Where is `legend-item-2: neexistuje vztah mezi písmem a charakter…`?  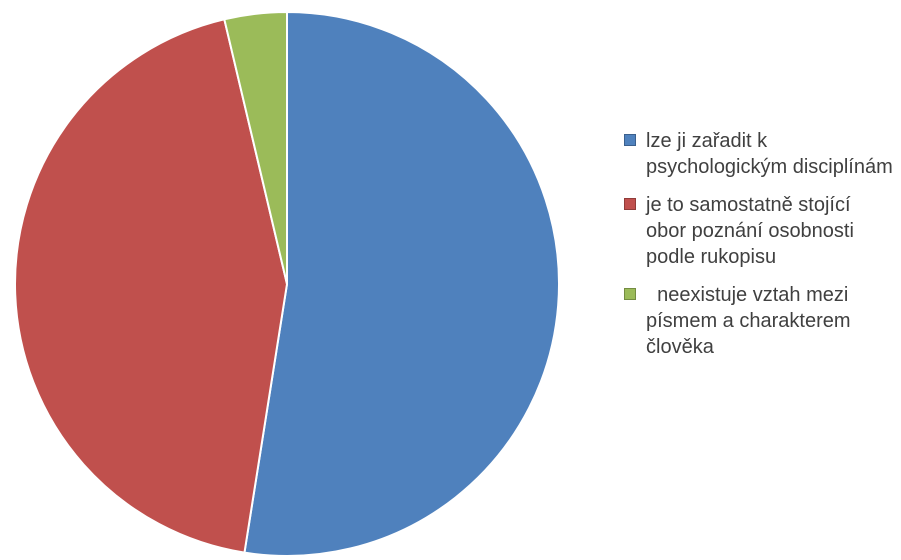 legend-item-2: neexistuje vztah mezi písmem a charakter… is located at coordinates (760, 321).